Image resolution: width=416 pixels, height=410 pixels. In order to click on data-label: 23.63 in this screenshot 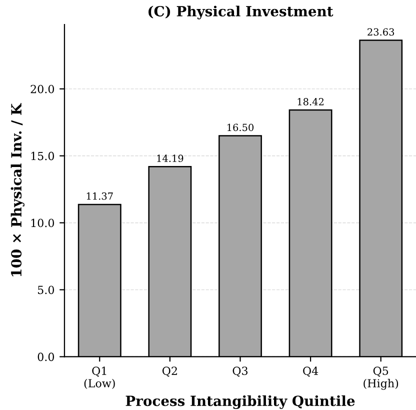, I will do `click(381, 32)`.